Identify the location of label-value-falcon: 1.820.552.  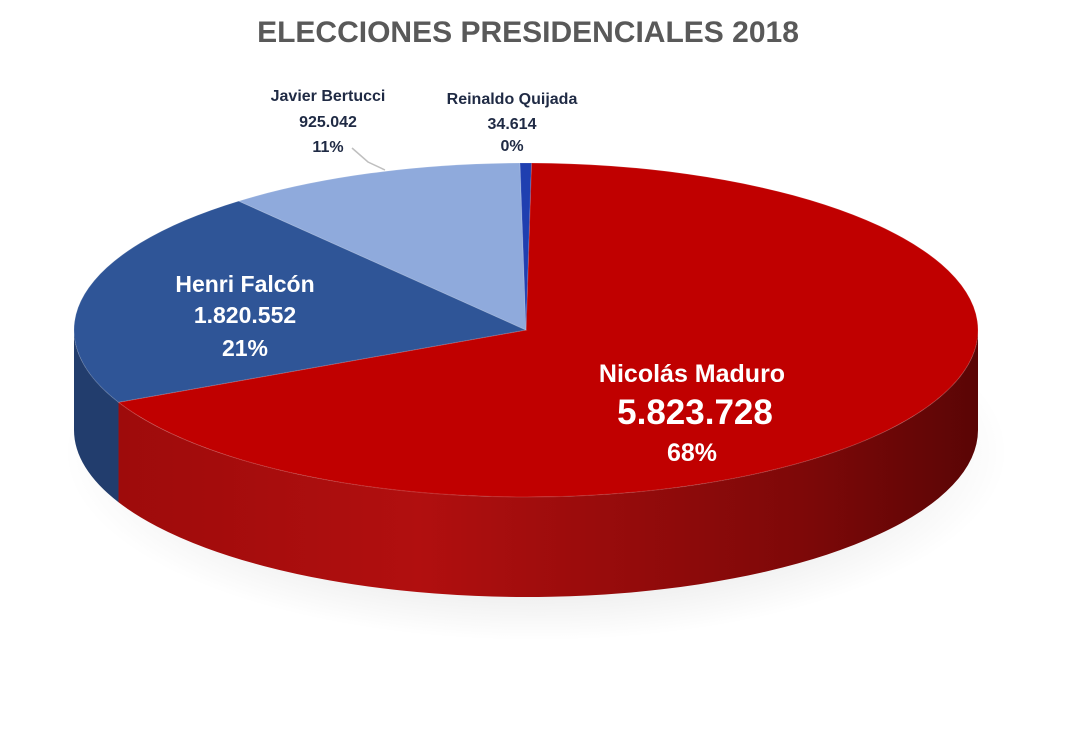
(245, 315).